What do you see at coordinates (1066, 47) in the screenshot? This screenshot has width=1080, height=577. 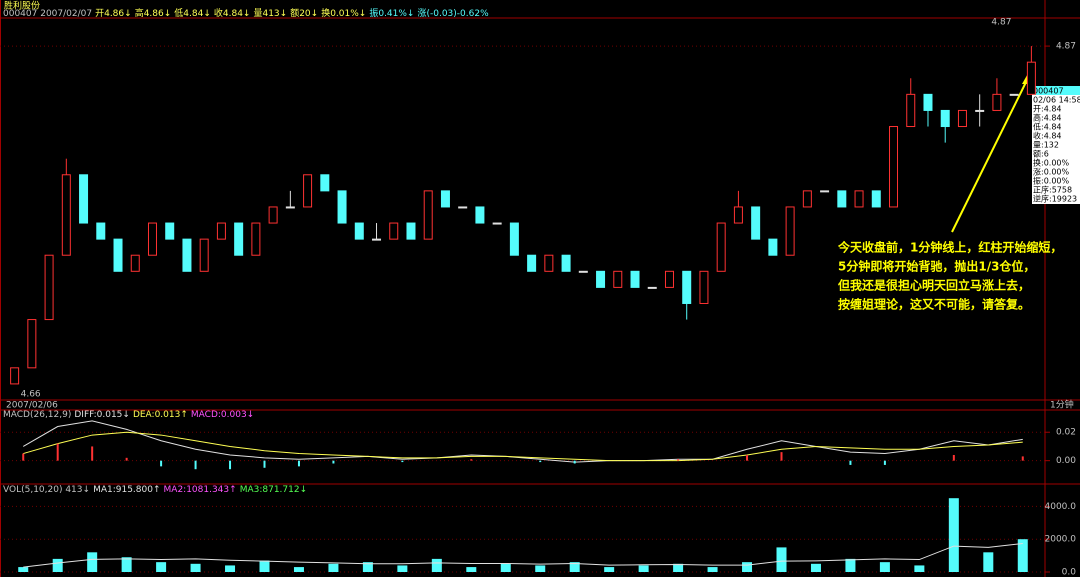 I see `y-tick-label: 4.87` at bounding box center [1066, 47].